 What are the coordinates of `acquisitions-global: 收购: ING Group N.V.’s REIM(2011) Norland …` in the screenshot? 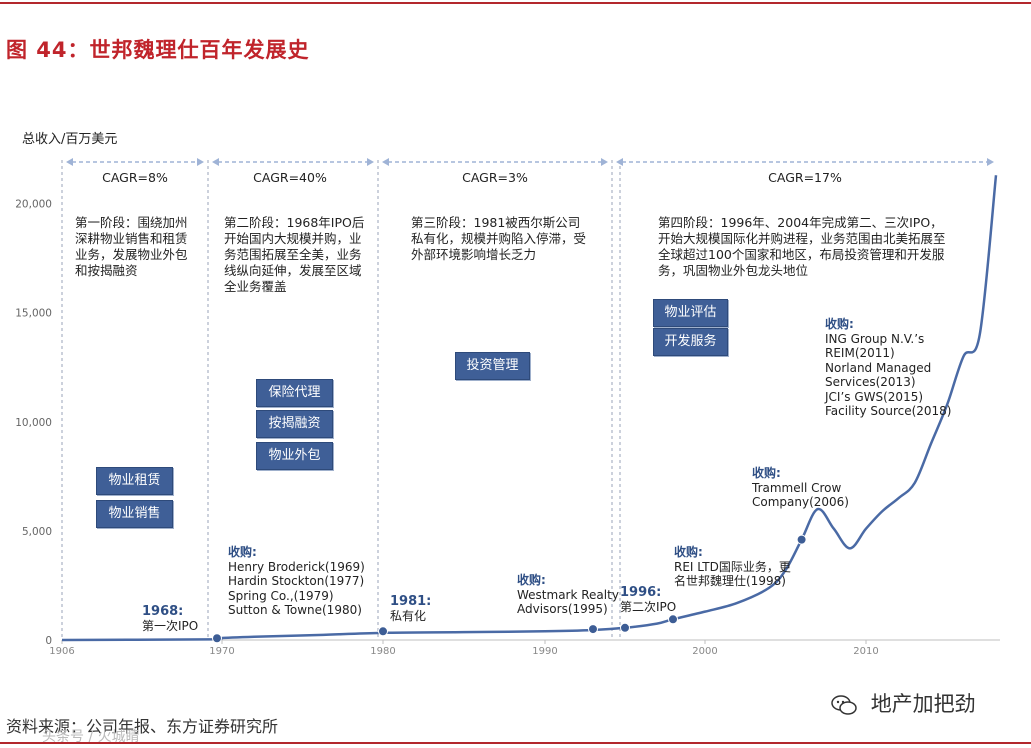 It's located at (888, 368).